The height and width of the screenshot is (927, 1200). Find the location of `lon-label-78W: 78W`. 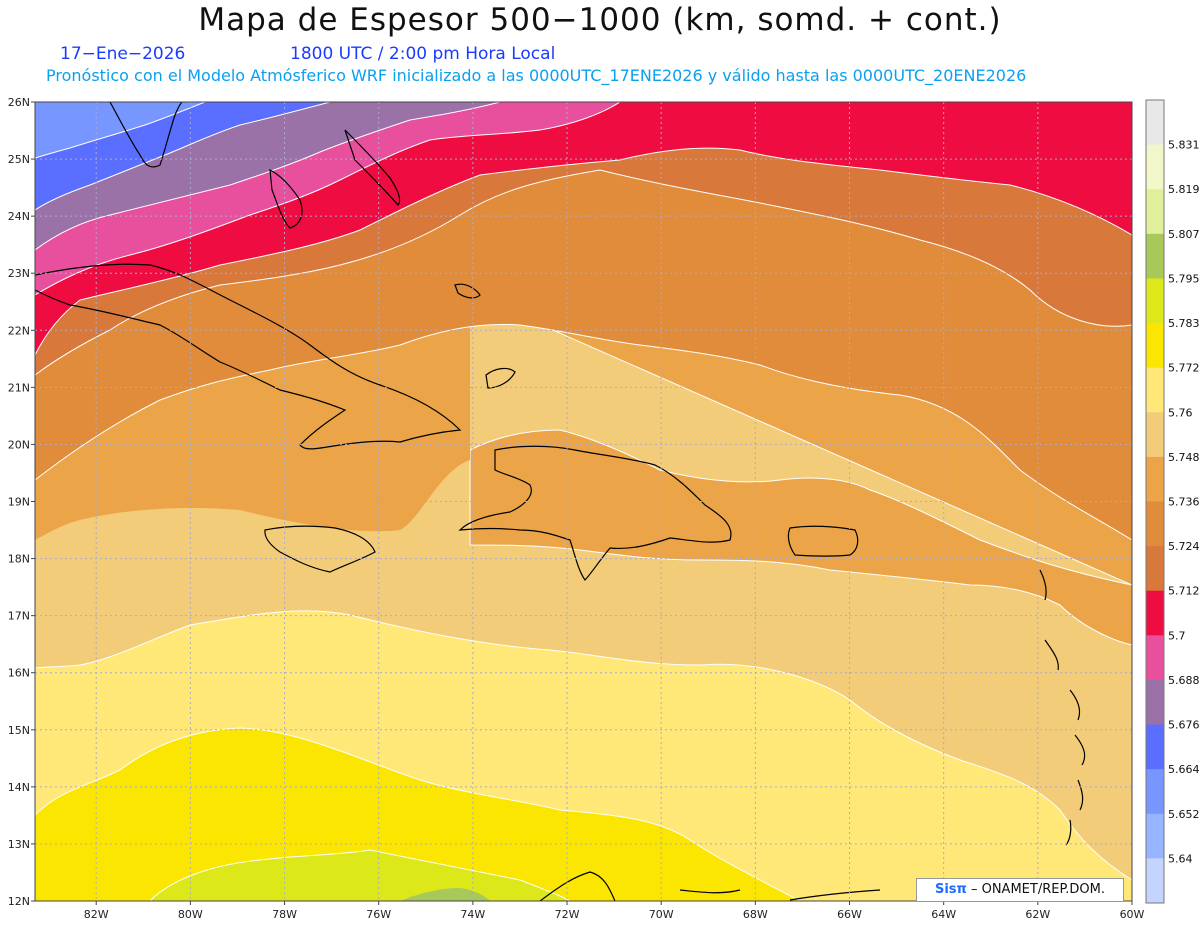

lon-label-78W: 78W is located at coordinates (284, 914).